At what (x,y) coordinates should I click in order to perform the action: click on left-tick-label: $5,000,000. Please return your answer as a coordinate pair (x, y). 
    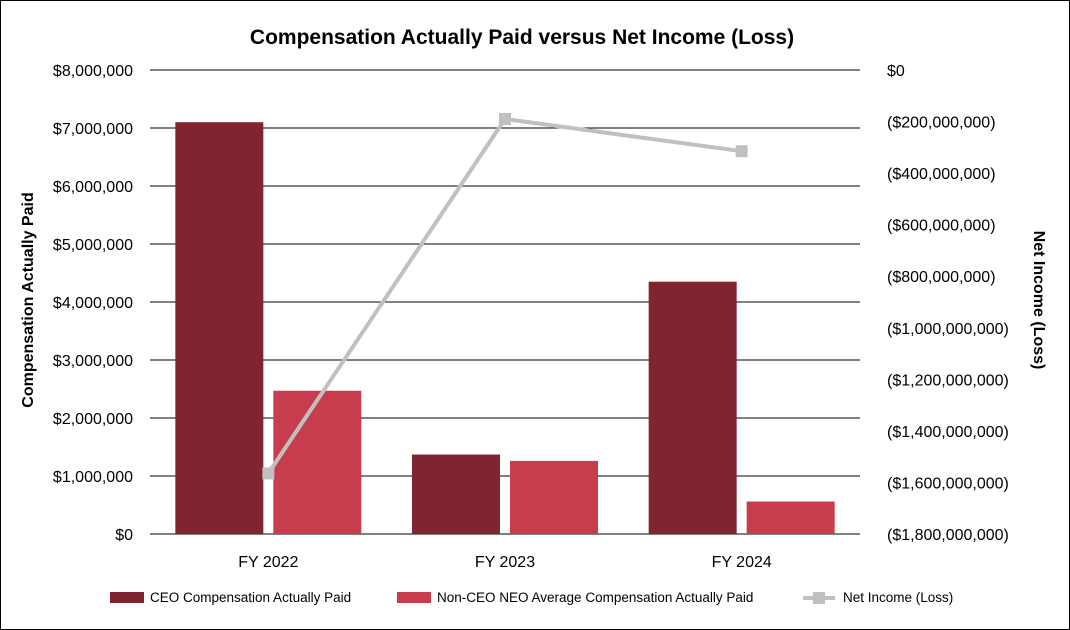
    Looking at the image, I should click on (93, 245).